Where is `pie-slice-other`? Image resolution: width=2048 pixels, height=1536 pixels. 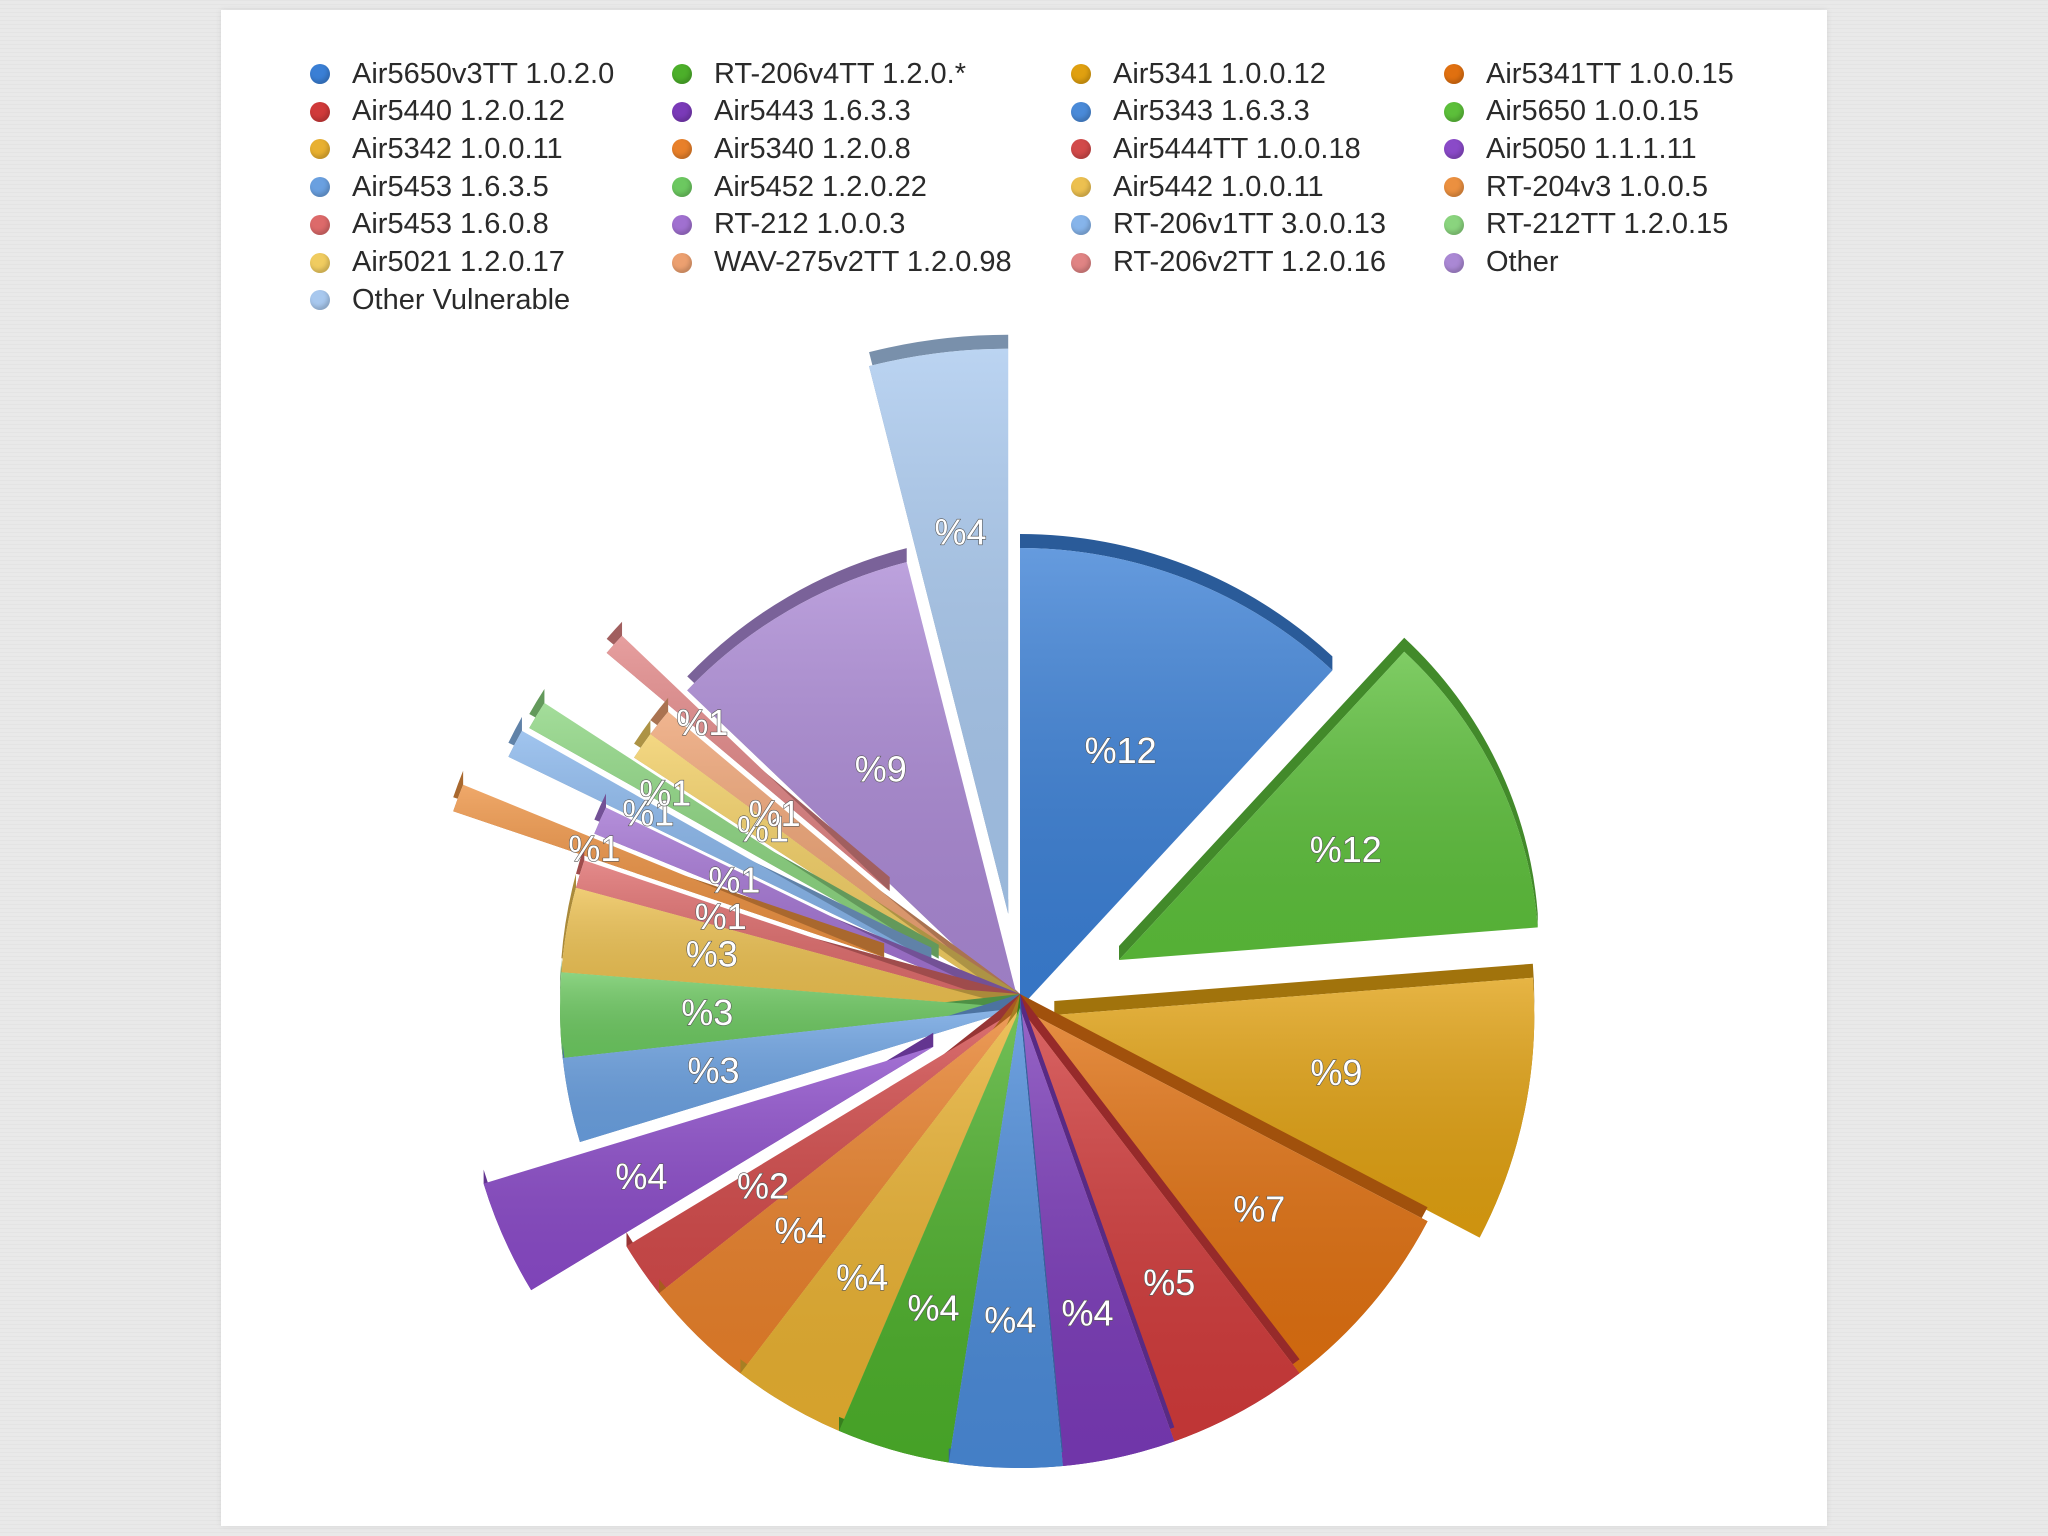
pie-slice-other is located at coordinates (853, 778).